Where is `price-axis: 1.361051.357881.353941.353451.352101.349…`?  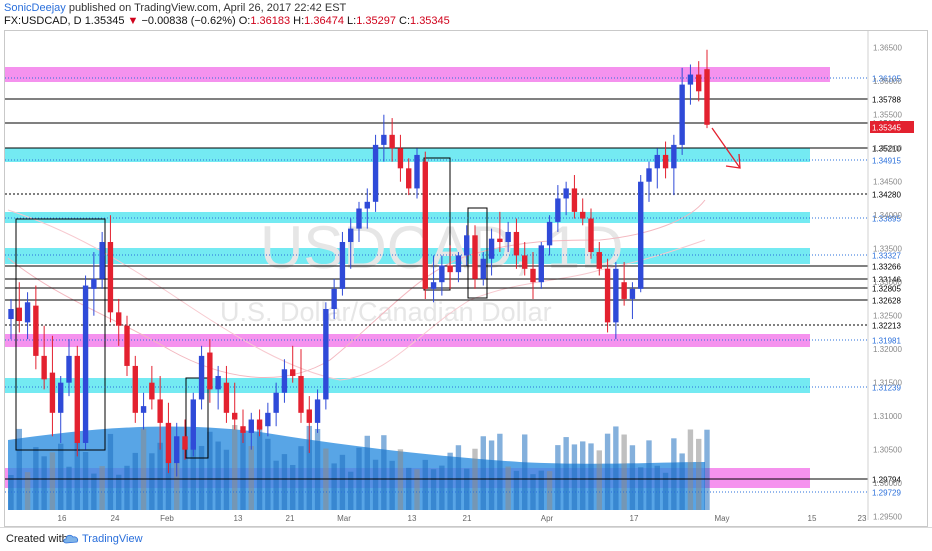 price-axis: 1.361051.357881.353941.353451.352101.349… is located at coordinates (890, 276).